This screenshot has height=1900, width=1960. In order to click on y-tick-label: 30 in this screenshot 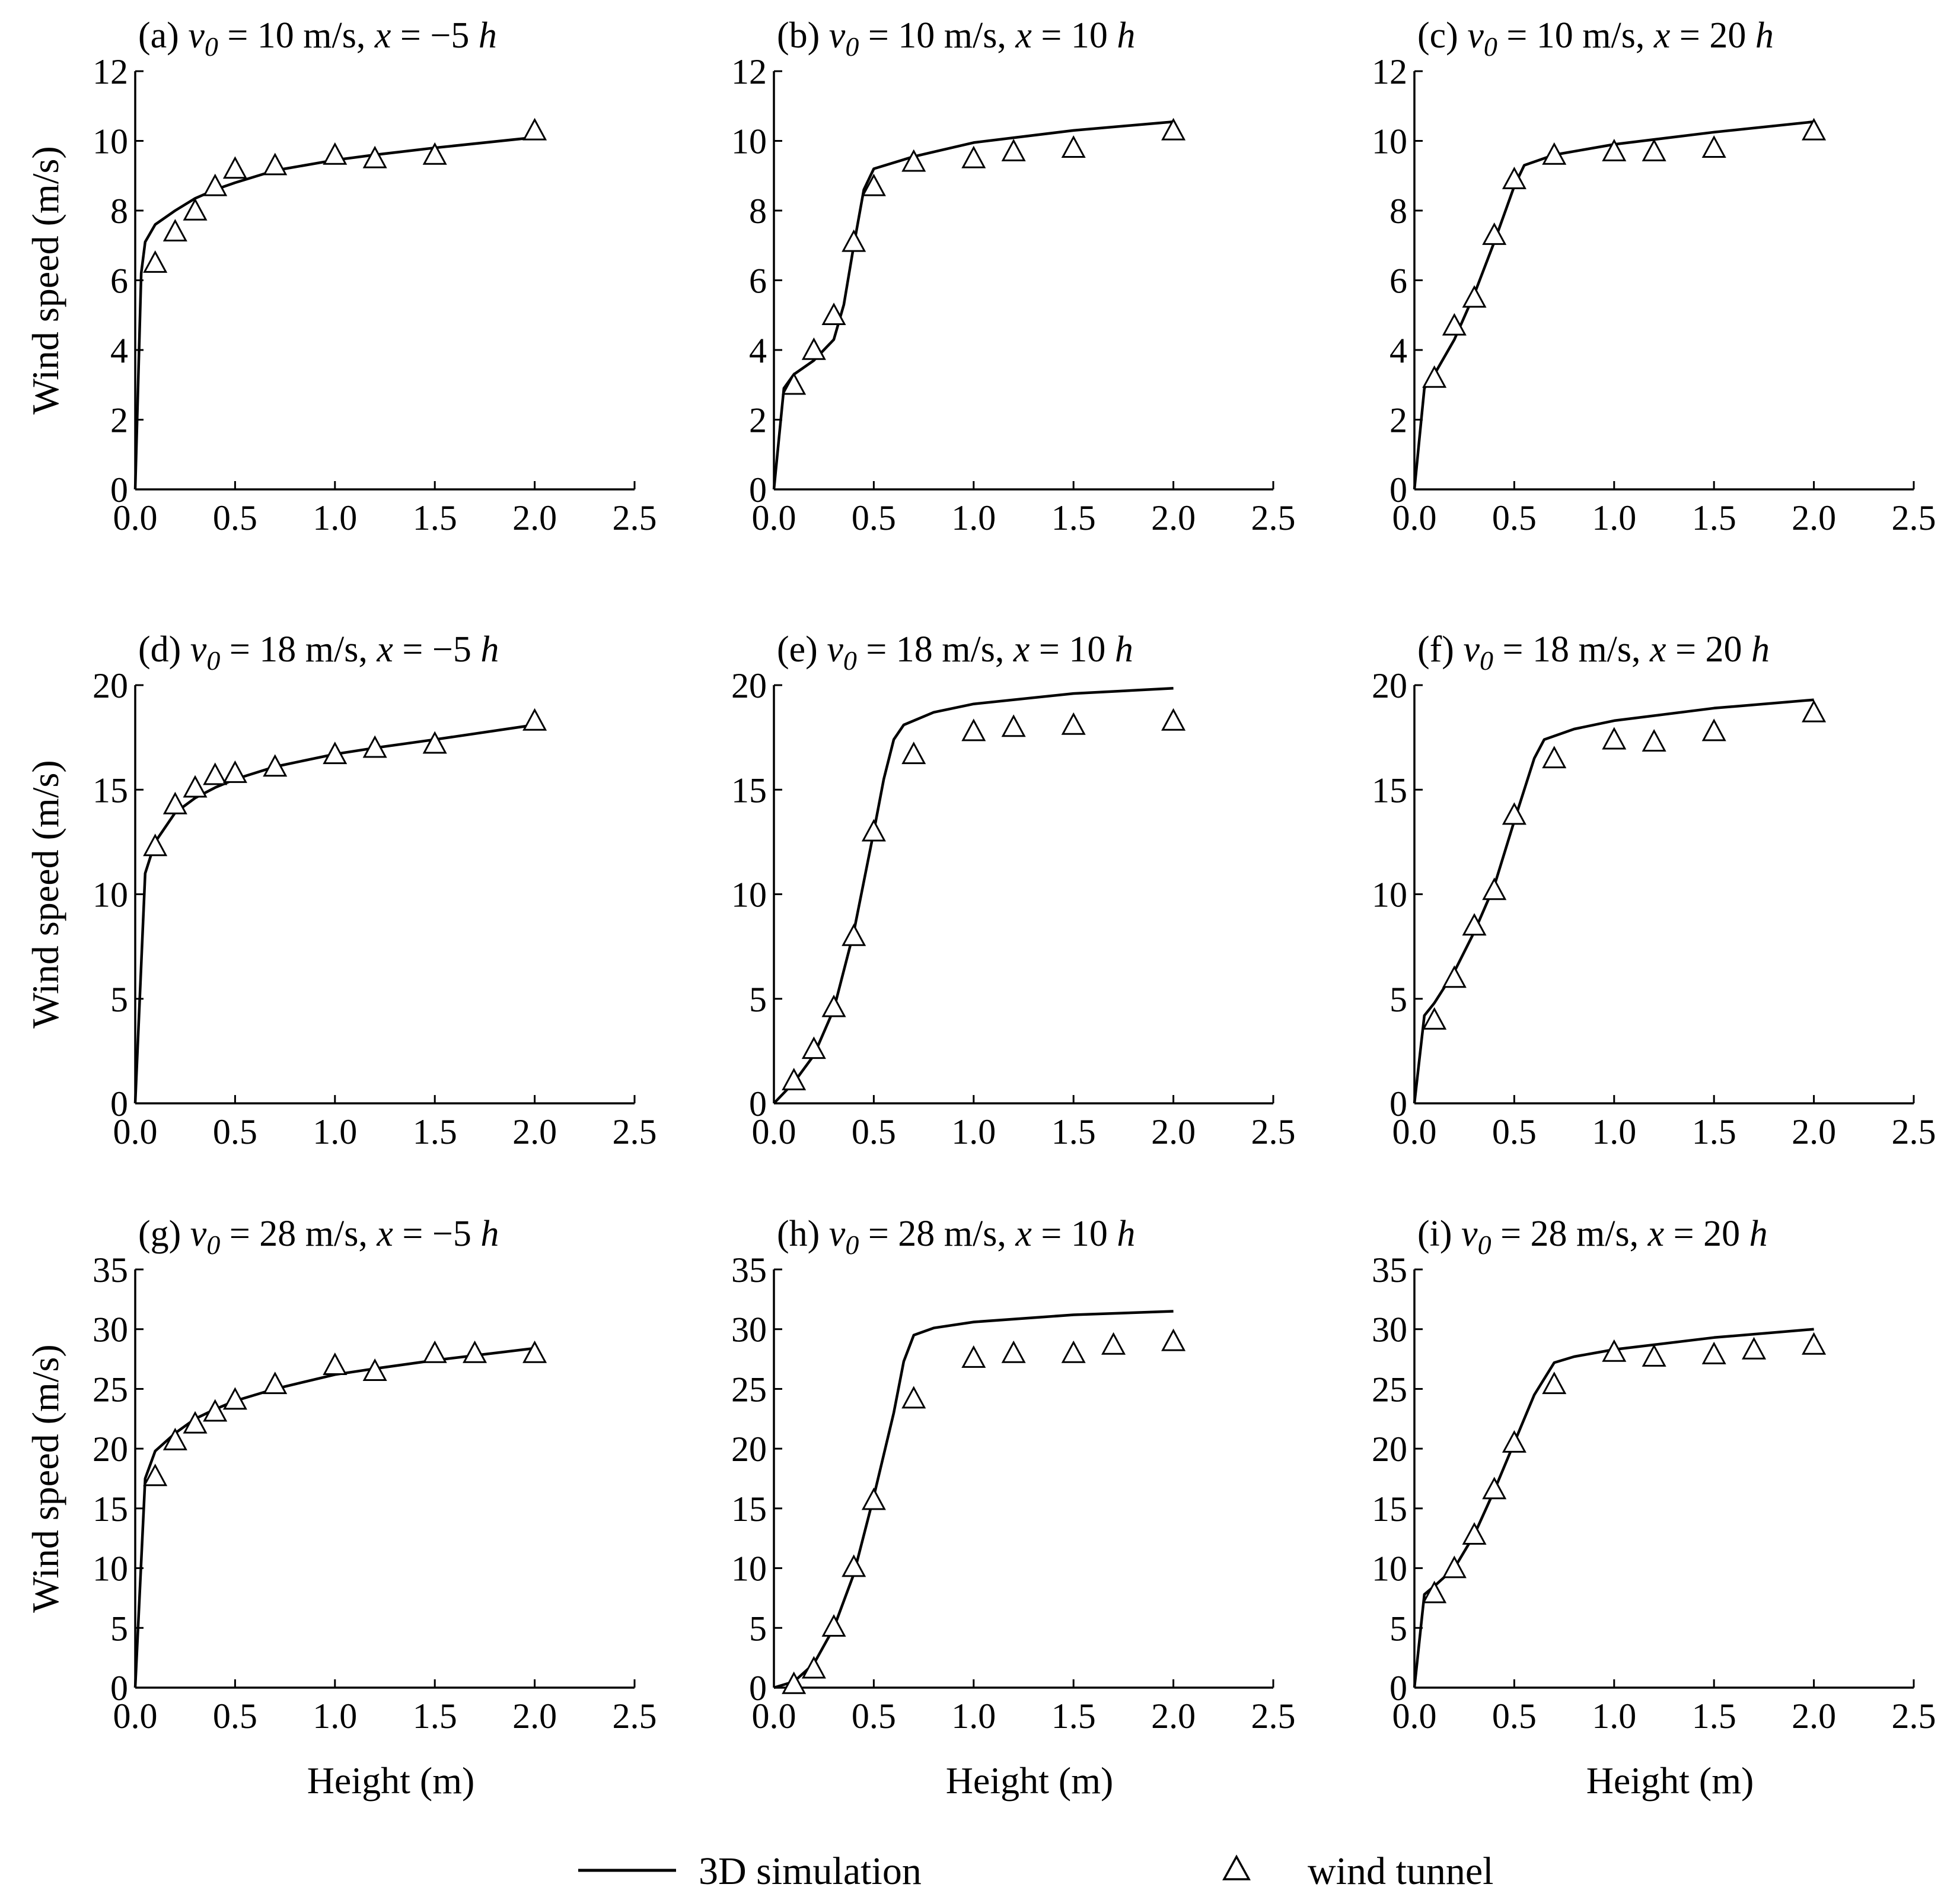, I will do `click(110, 1330)`.